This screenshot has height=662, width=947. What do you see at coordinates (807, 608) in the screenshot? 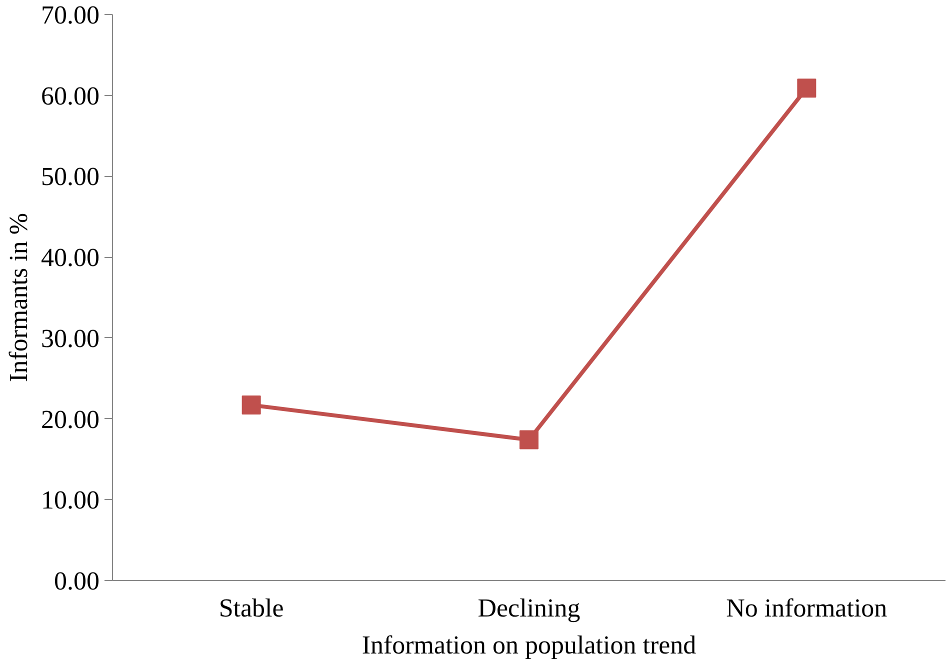
I see `x-tick-label: No information` at bounding box center [807, 608].